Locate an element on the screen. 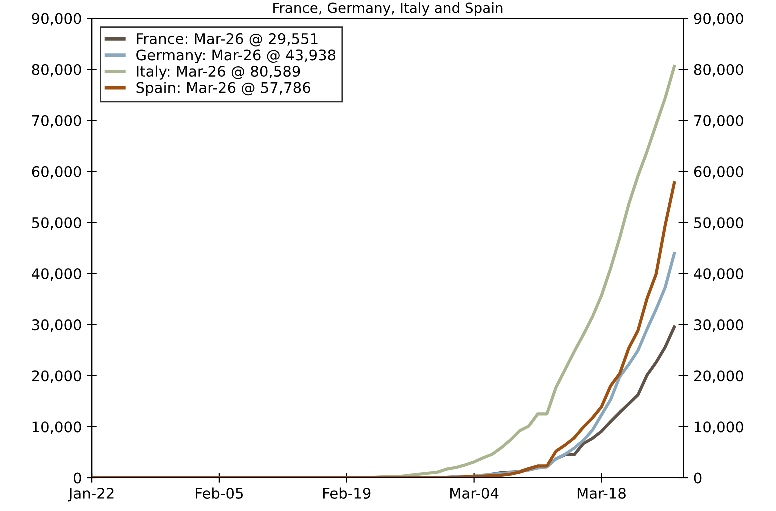 The image size is (776, 511). y-tick-label: 80,000 is located at coordinates (57, 70).